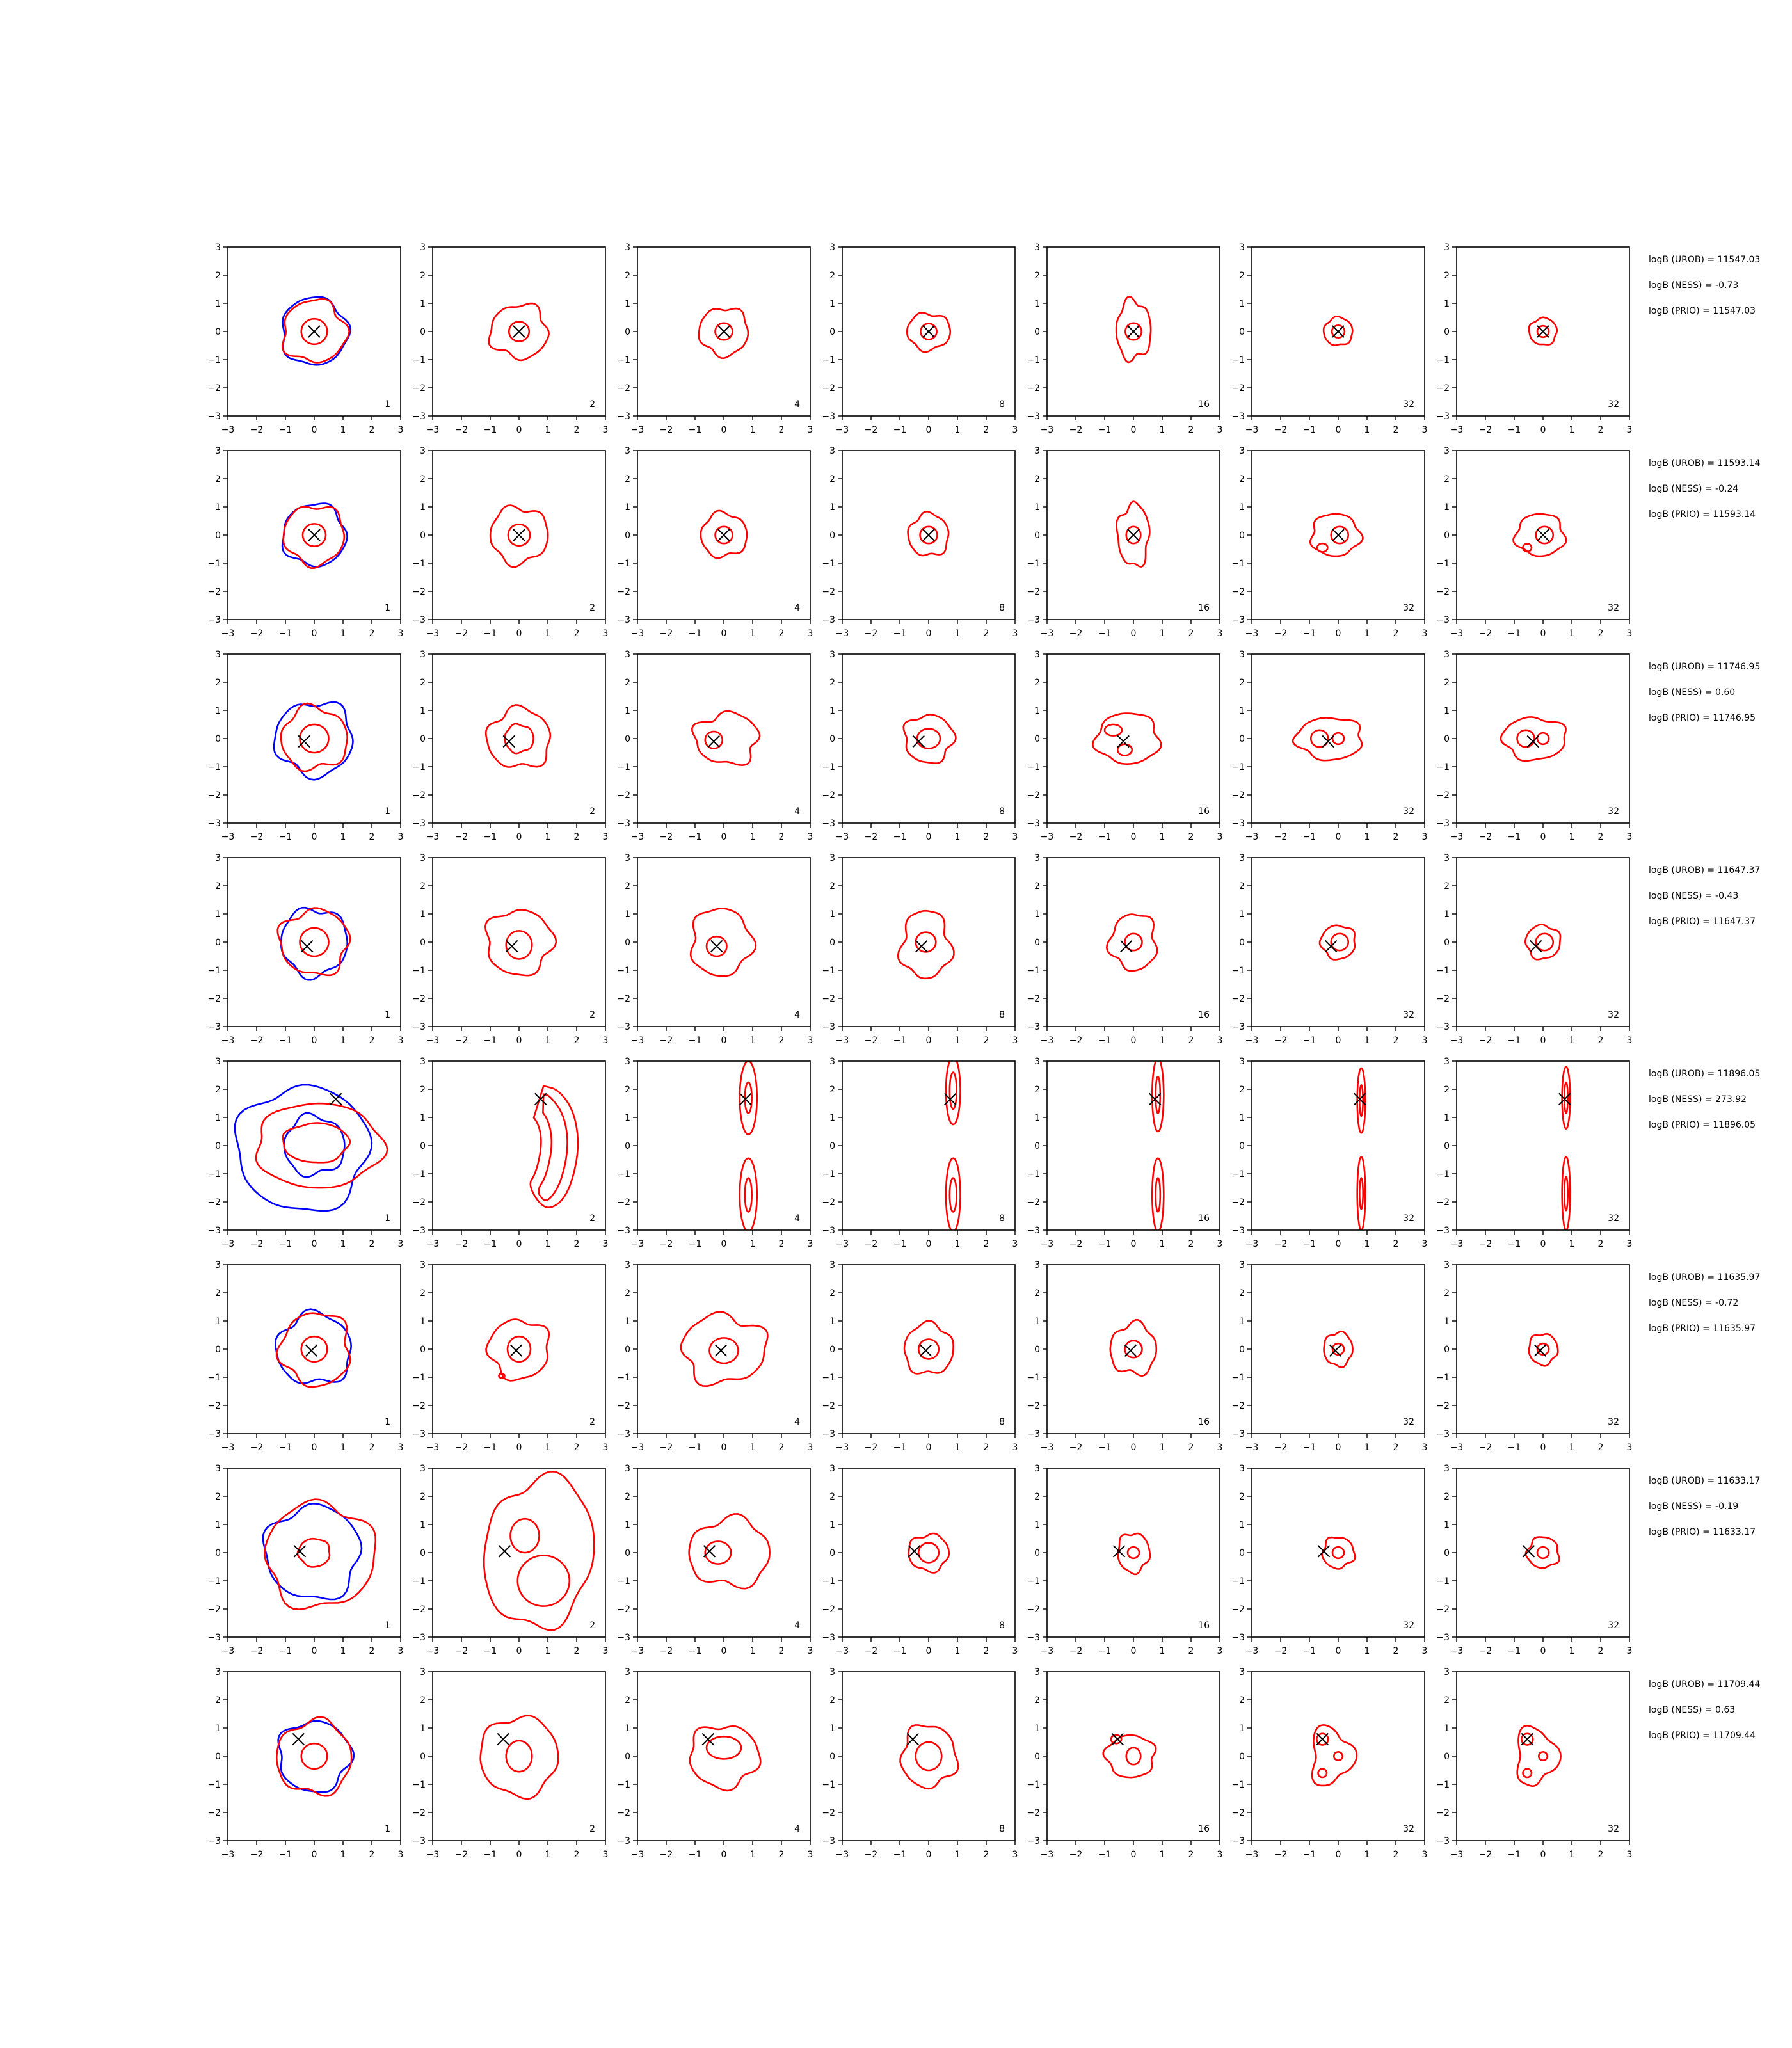 The height and width of the screenshot is (2048, 1792). What do you see at coordinates (920, 542) in the screenshot?
I see `panel-r2-c4: −3−3 −2 −2 −1 −1 0 0 1 1 2 2 3 3 8` at bounding box center [920, 542].